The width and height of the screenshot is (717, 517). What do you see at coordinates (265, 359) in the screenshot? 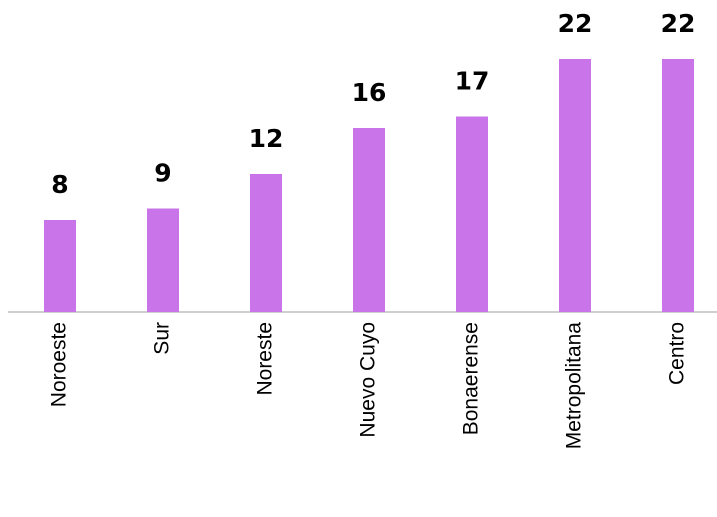
I see `x-tick-label: Noreste` at bounding box center [265, 359].